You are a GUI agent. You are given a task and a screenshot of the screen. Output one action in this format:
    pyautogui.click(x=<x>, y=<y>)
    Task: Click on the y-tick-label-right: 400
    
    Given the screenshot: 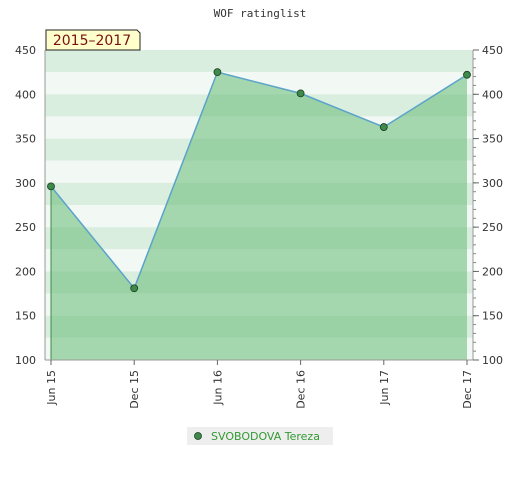 What is the action you would take?
    pyautogui.click(x=492, y=94)
    